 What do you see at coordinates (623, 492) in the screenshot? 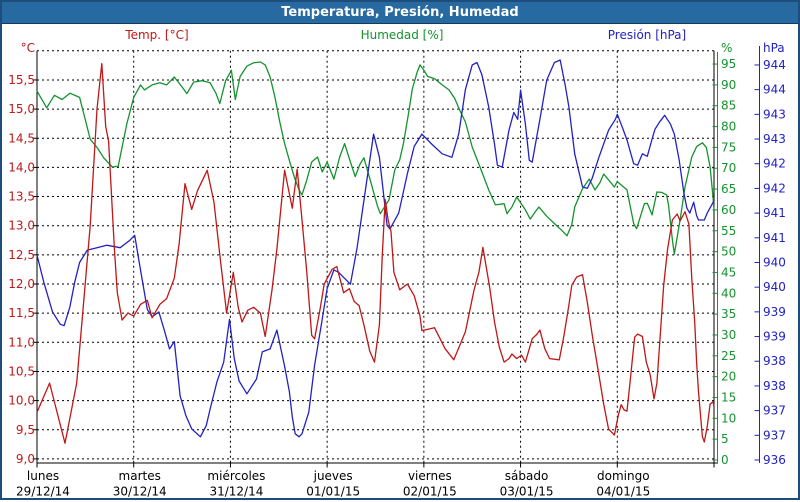
I see `x-axis-date-label: 04/01/15` at bounding box center [623, 492].